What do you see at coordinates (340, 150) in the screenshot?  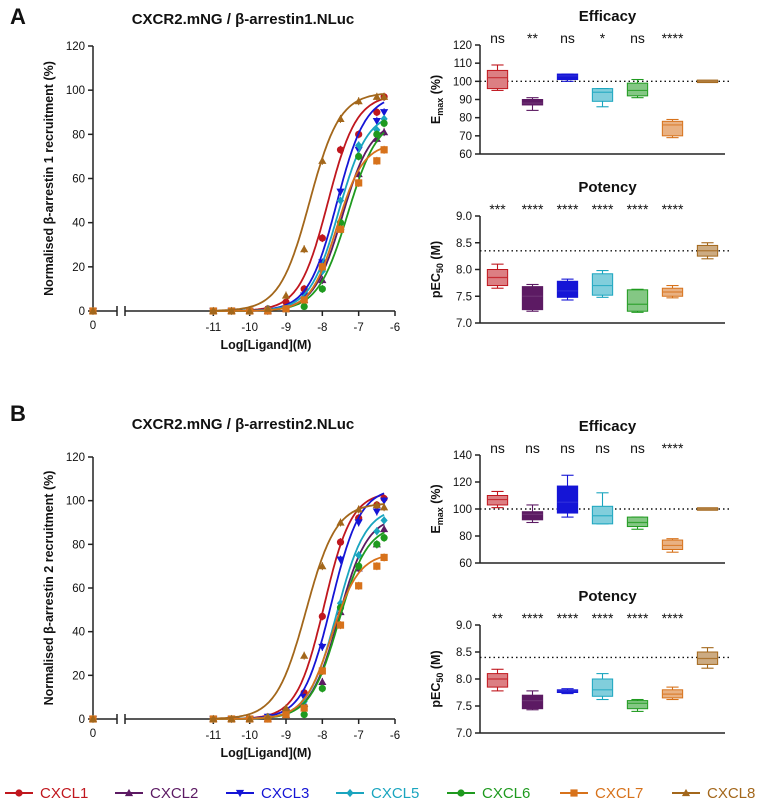 I see `data-point-cxcl1` at bounding box center [340, 150].